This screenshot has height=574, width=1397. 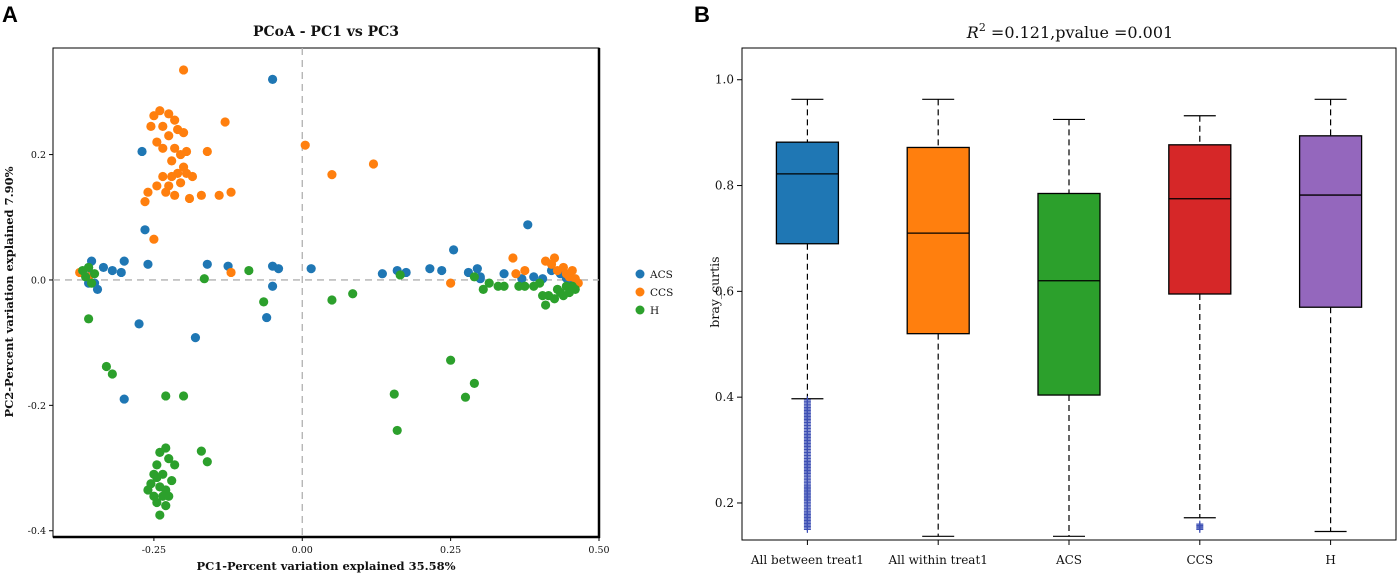 I want to click on pcoa-x-tick-label: 0.00, so click(x=302, y=550).